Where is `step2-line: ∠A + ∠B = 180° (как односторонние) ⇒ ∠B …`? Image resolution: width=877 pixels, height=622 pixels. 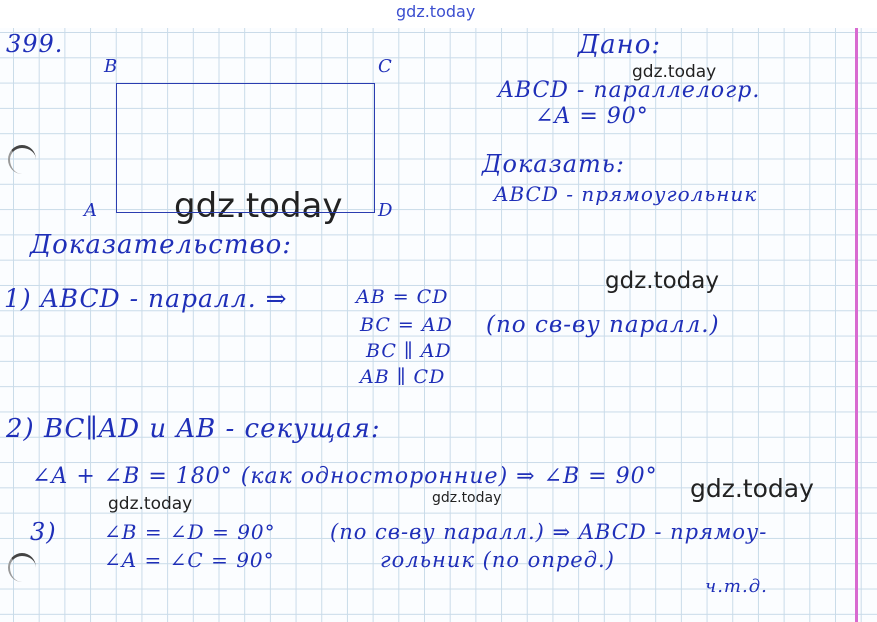 step2-line: ∠A + ∠B = 180° (как односторонние) ⇒ ∠B … is located at coordinates (345, 476).